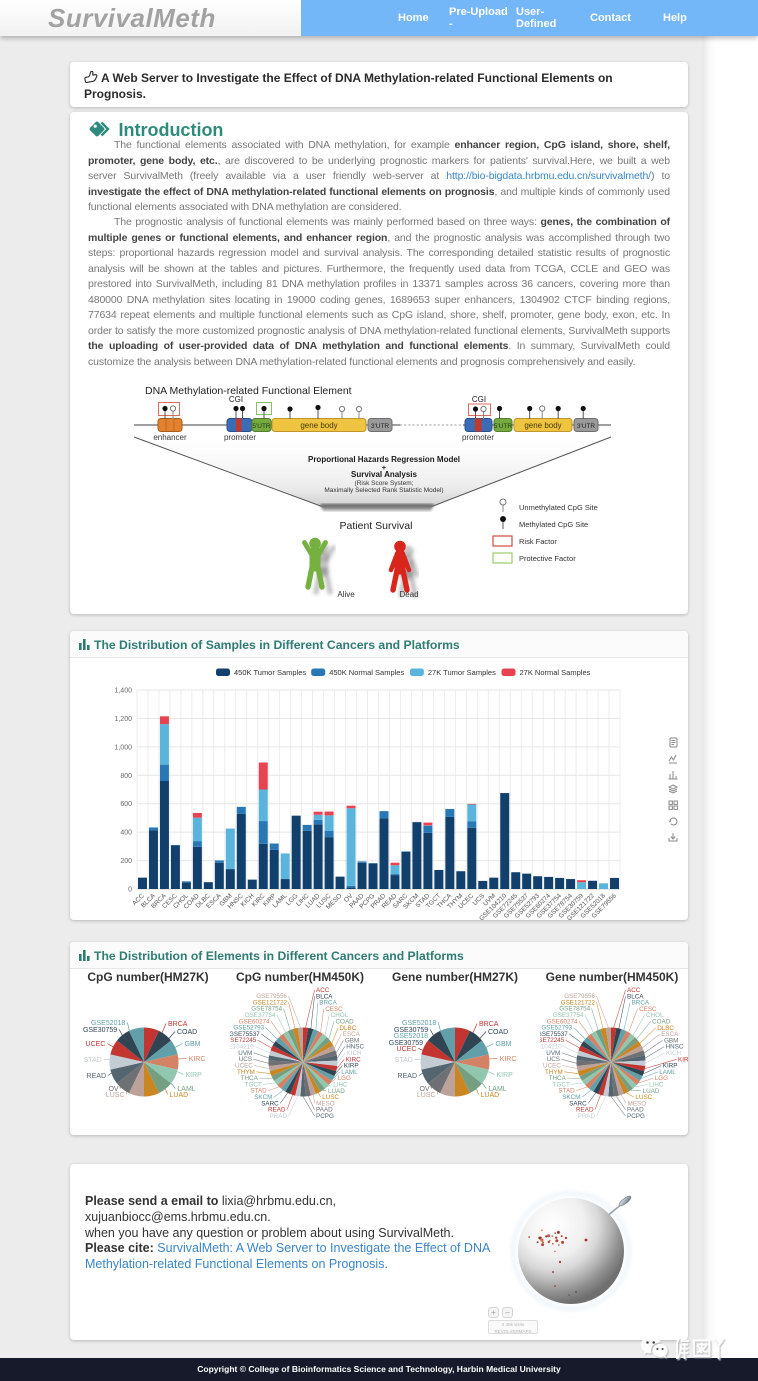 This screenshot has width=758, height=1381. Describe the element at coordinates (558, 507) in the screenshot. I see `svg-text: Unmethylated CpG Site` at that location.